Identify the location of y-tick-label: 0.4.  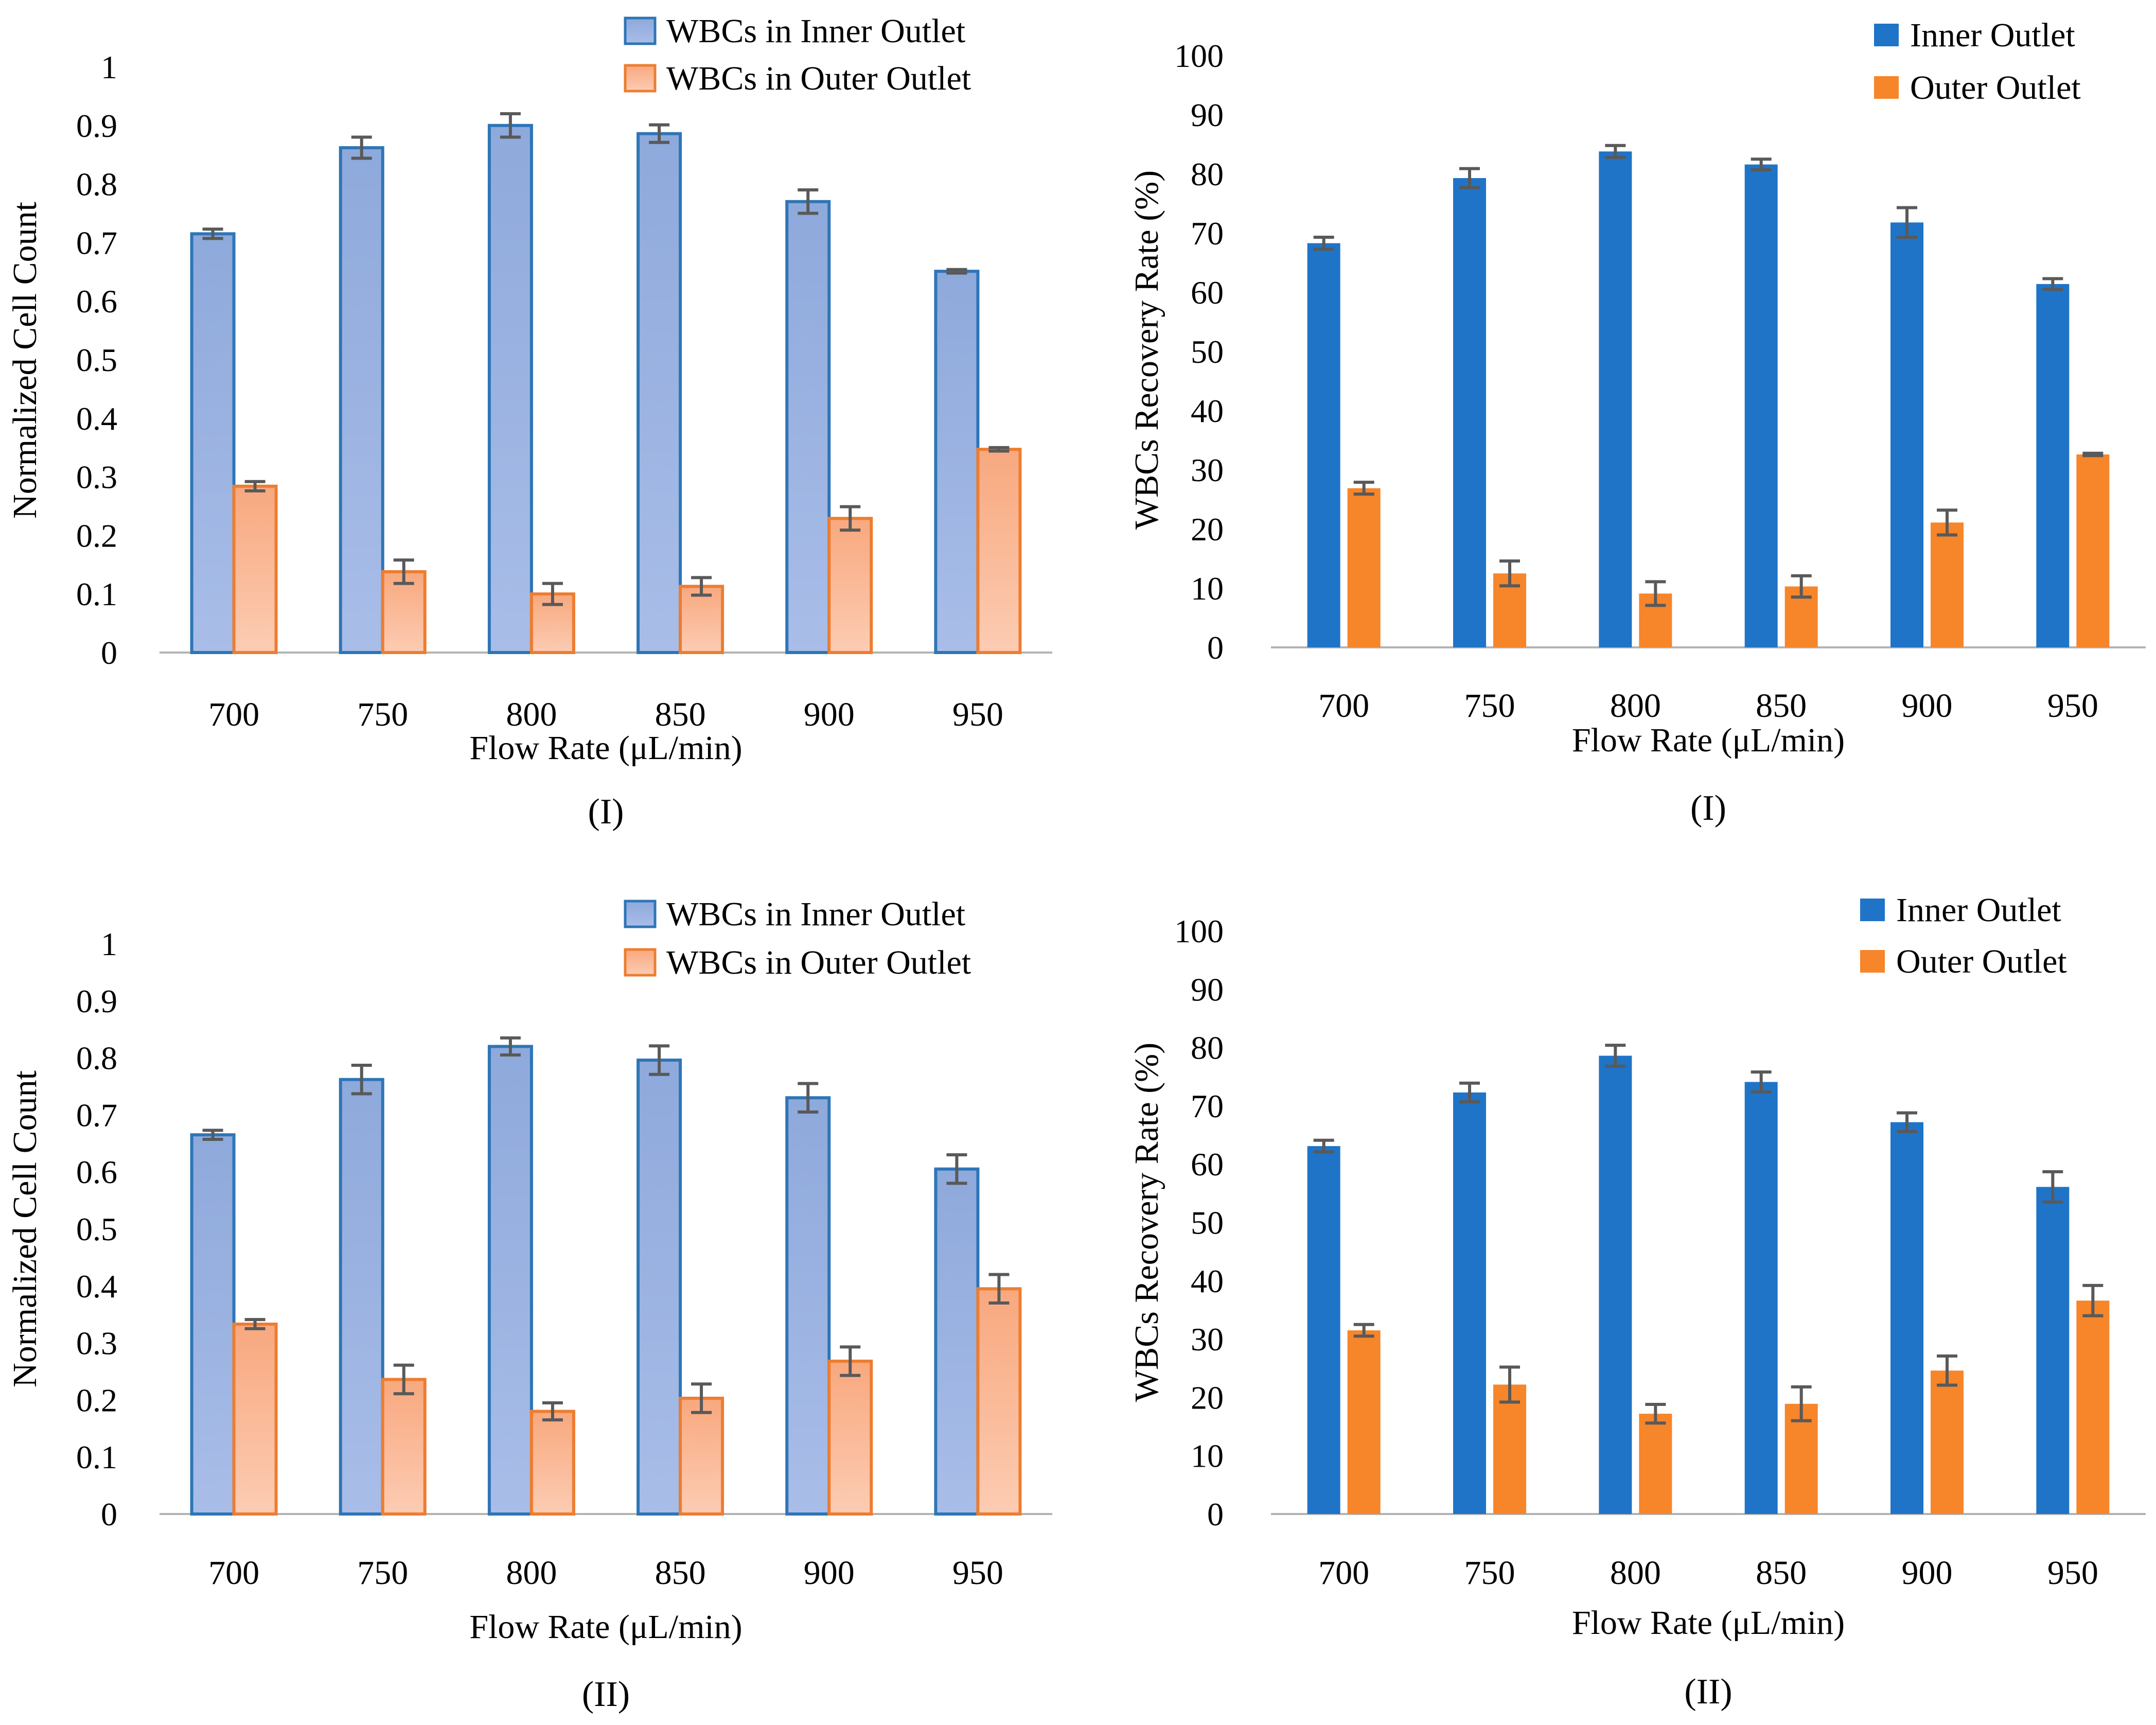
(96, 418).